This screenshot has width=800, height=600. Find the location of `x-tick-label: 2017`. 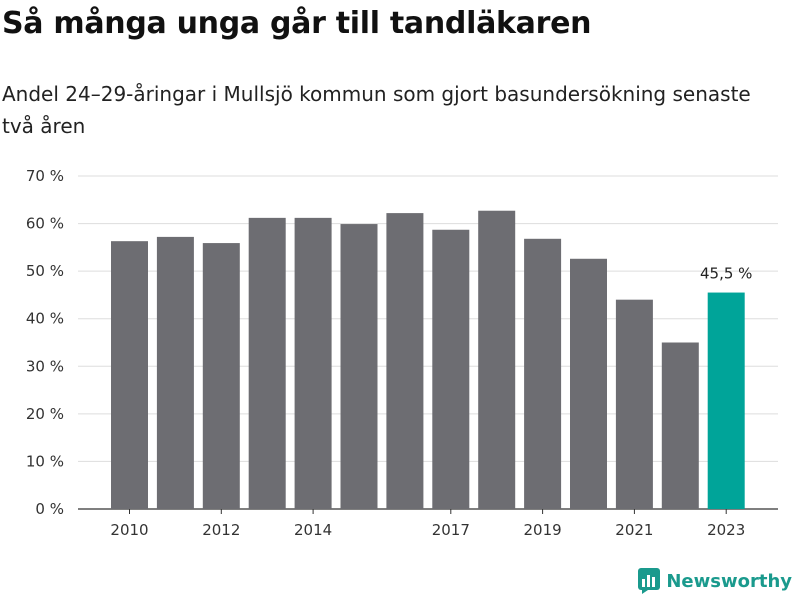

x-tick-label: 2017 is located at coordinates (451, 530).